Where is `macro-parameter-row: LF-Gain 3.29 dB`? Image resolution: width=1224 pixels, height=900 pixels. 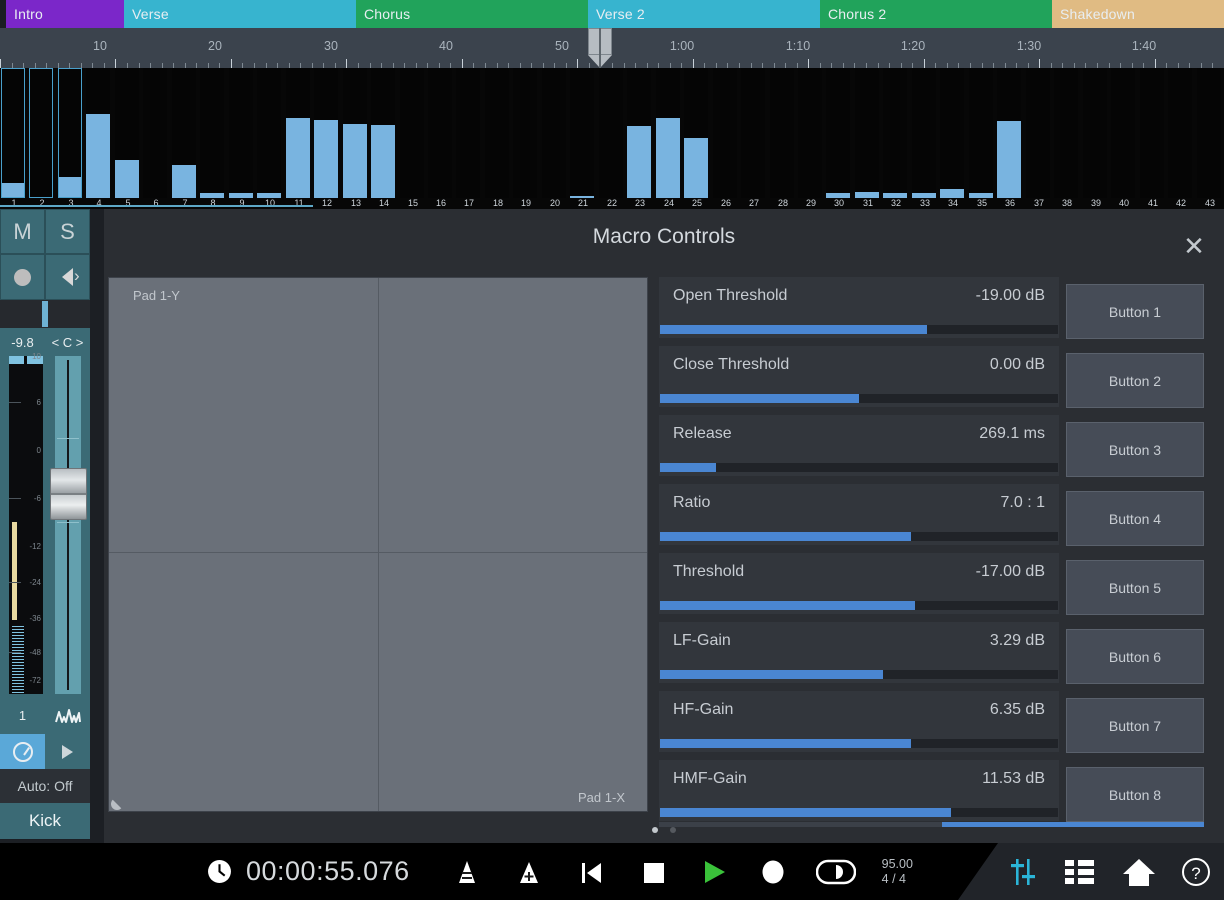 macro-parameter-row: LF-Gain 3.29 dB is located at coordinates (859, 652).